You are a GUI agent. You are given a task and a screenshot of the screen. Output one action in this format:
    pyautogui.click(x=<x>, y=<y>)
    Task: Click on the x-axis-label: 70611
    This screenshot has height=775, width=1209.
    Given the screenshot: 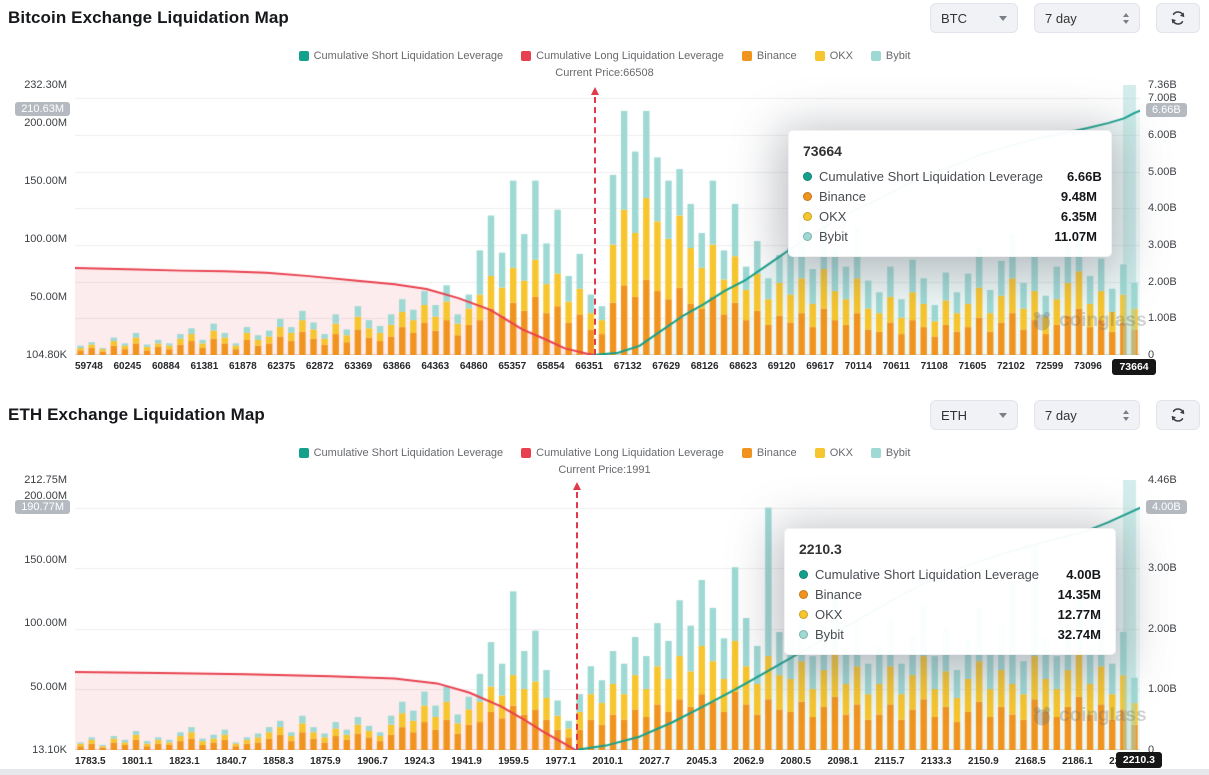 What is the action you would take?
    pyautogui.click(x=896, y=366)
    